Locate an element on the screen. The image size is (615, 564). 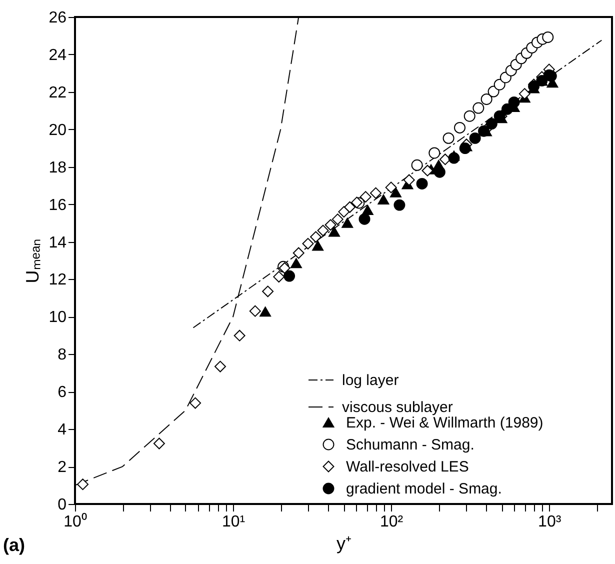
y-tick-label: 16 is located at coordinates (57, 205).